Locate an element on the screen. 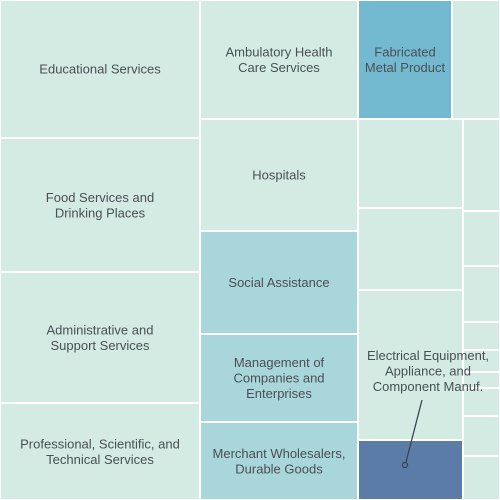 The height and width of the screenshot is (500, 500). tile-label: Administrative and is located at coordinates (100, 329).